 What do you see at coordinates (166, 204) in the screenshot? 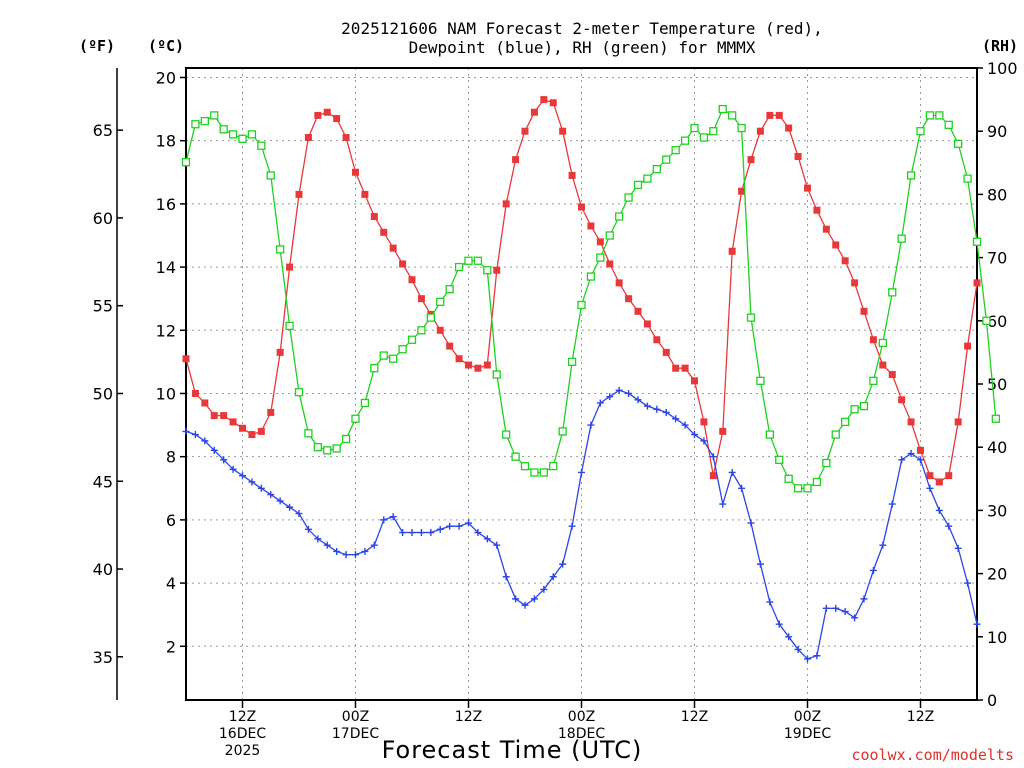
I see `celsius-tick-label: 16` at bounding box center [166, 204].